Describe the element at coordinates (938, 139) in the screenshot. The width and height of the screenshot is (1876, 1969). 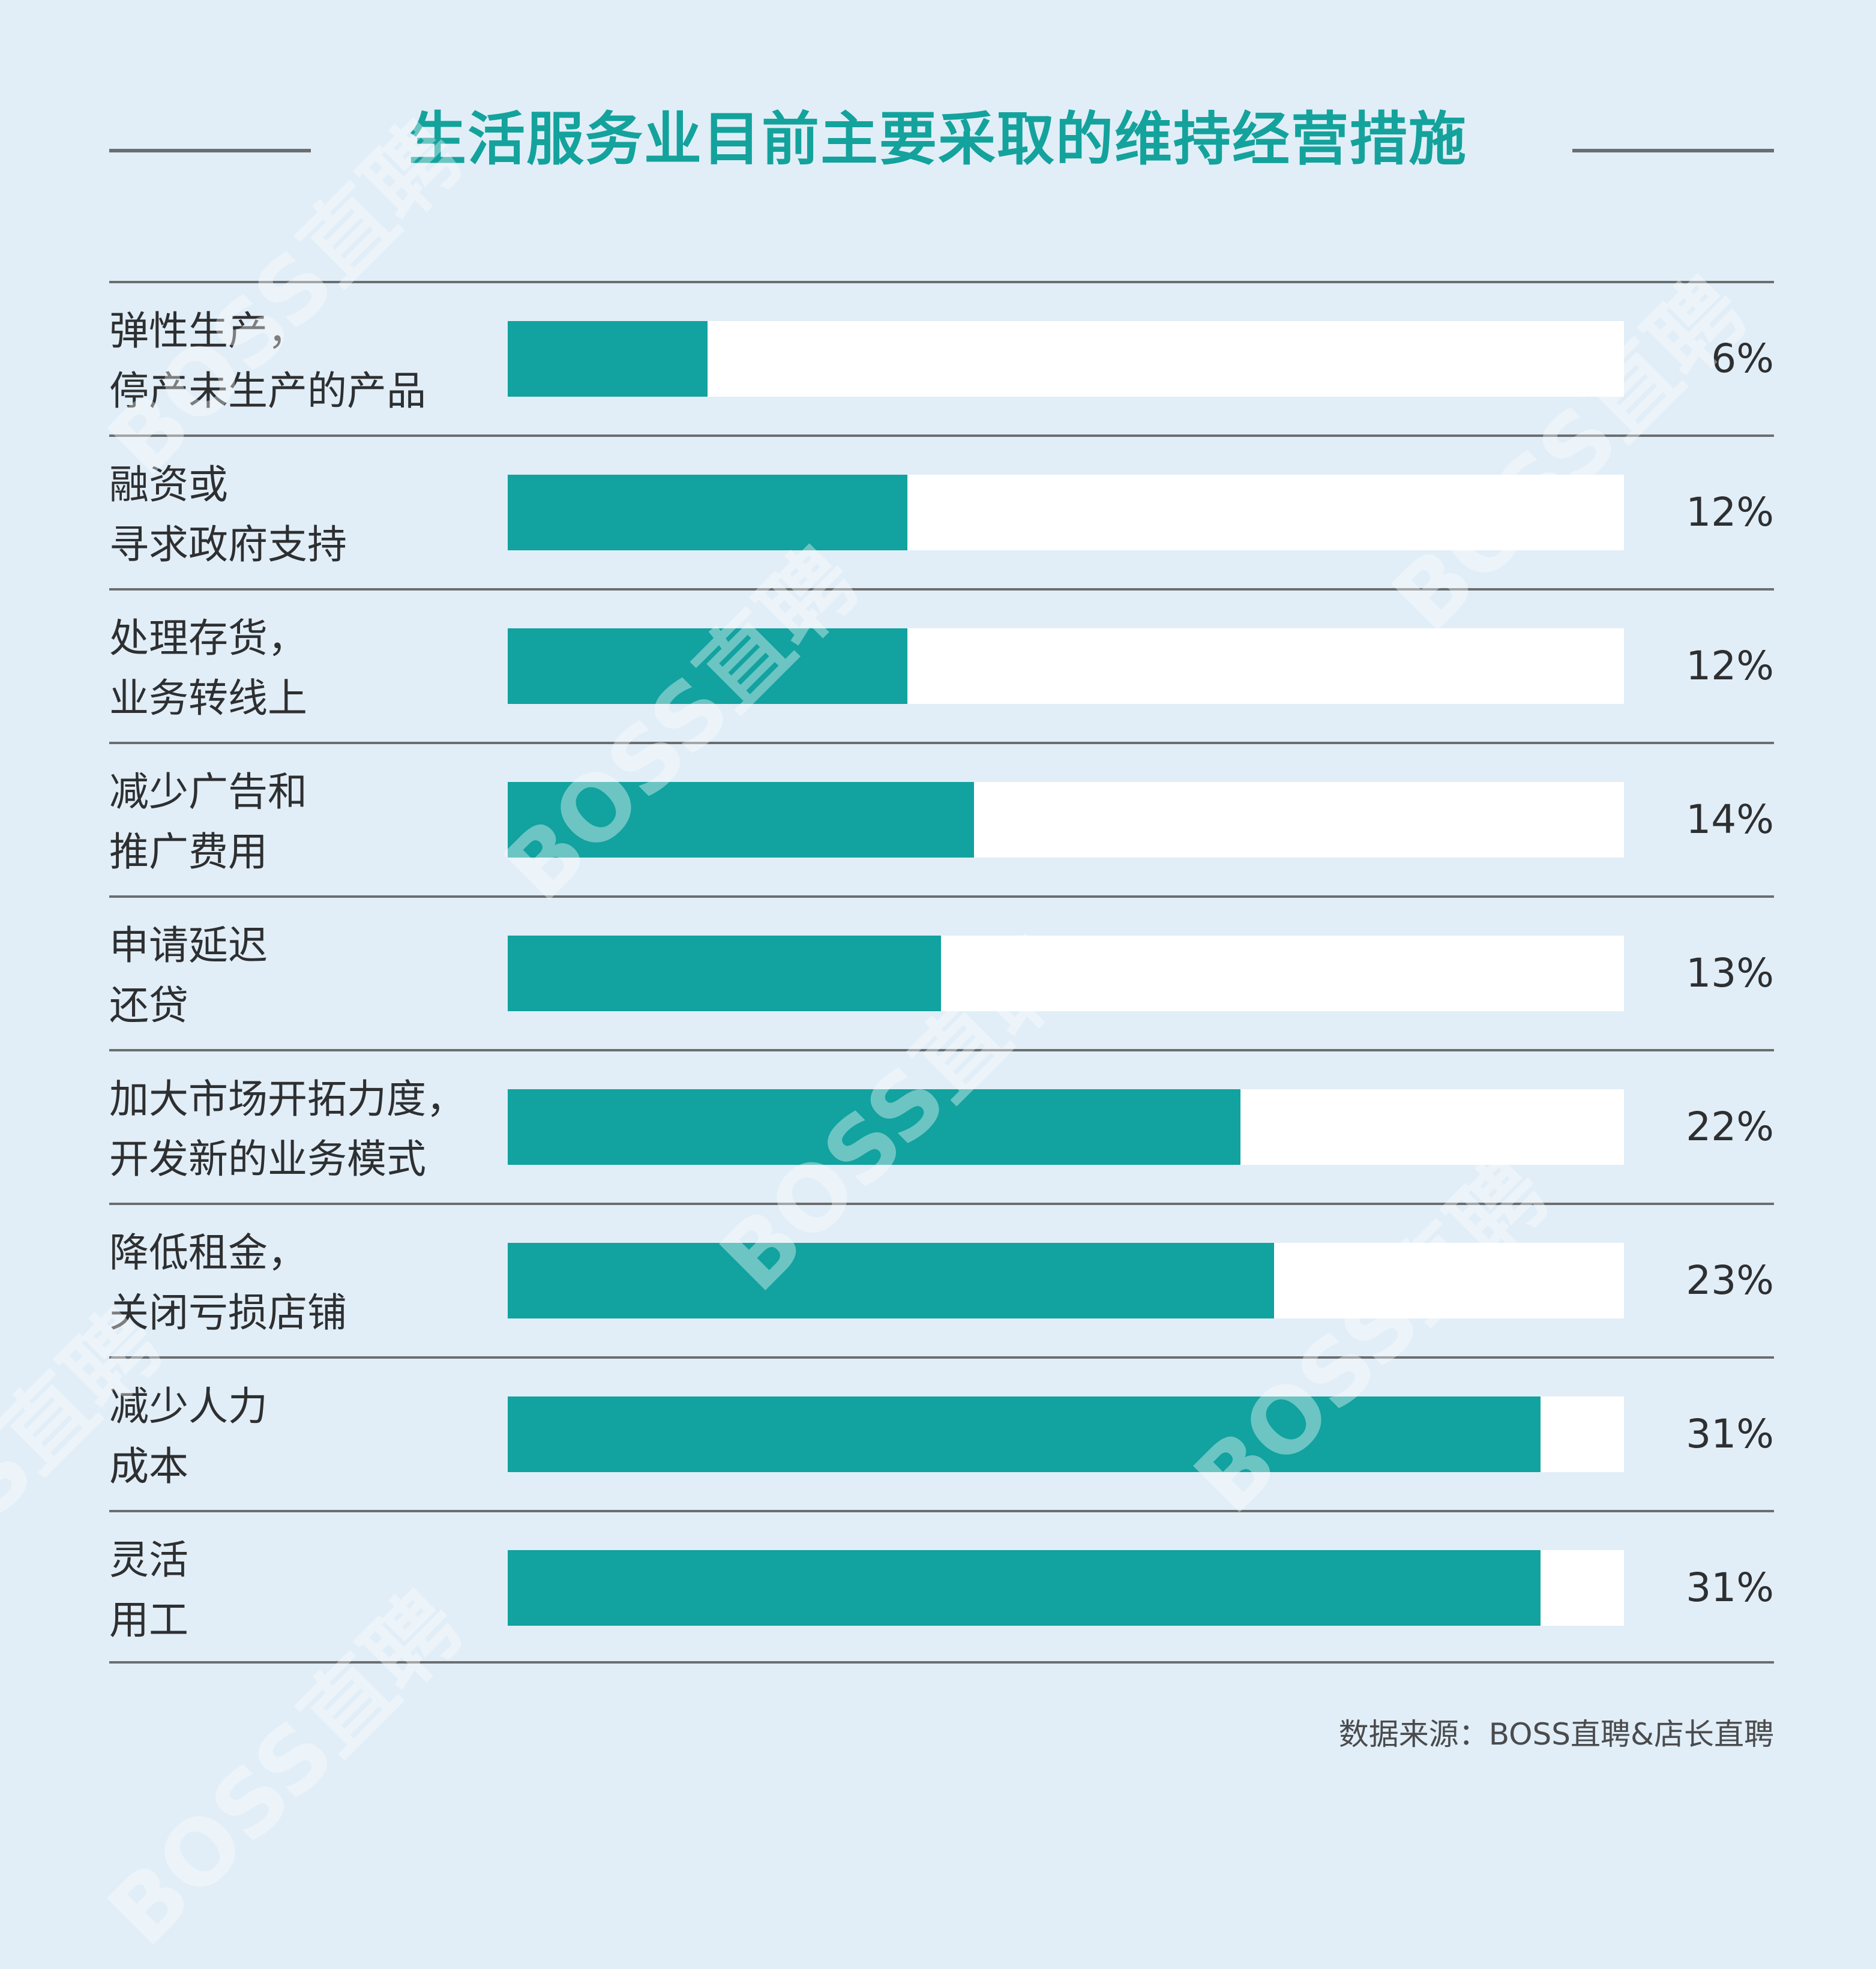
I see `chart-title: 生活服务业目前主要采取的维持经营措施` at that location.